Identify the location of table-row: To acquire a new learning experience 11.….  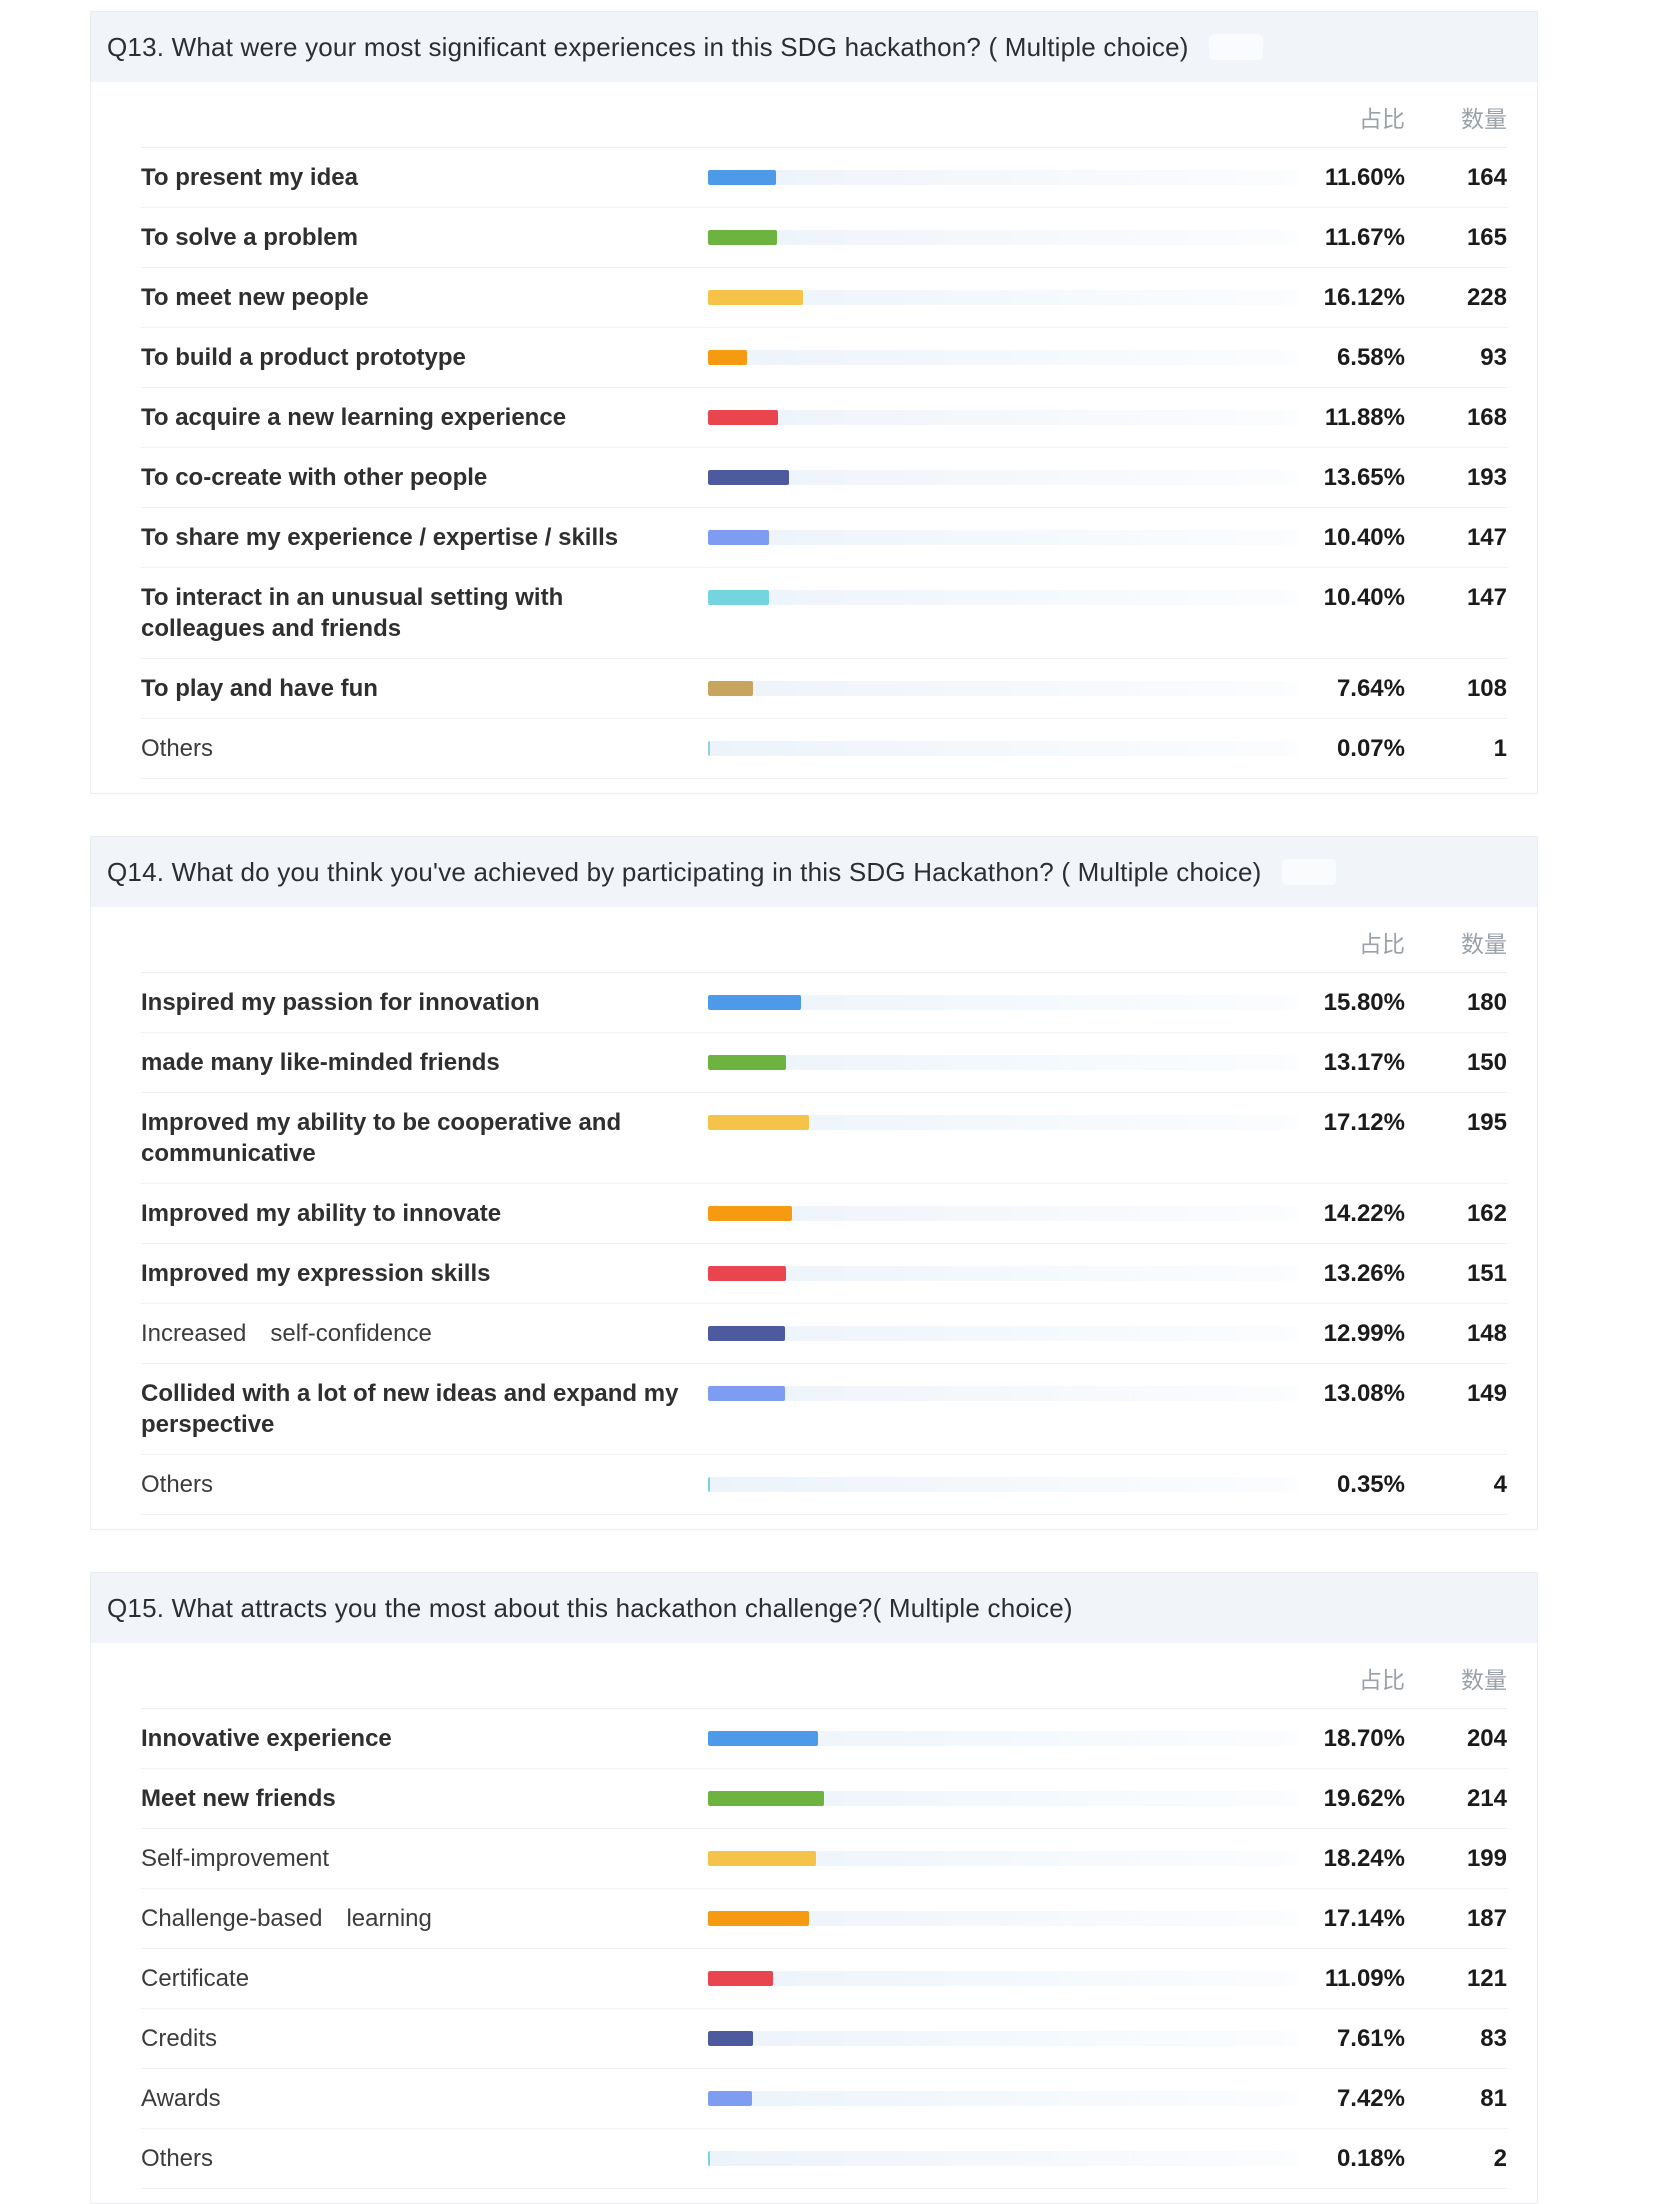
(824, 418).